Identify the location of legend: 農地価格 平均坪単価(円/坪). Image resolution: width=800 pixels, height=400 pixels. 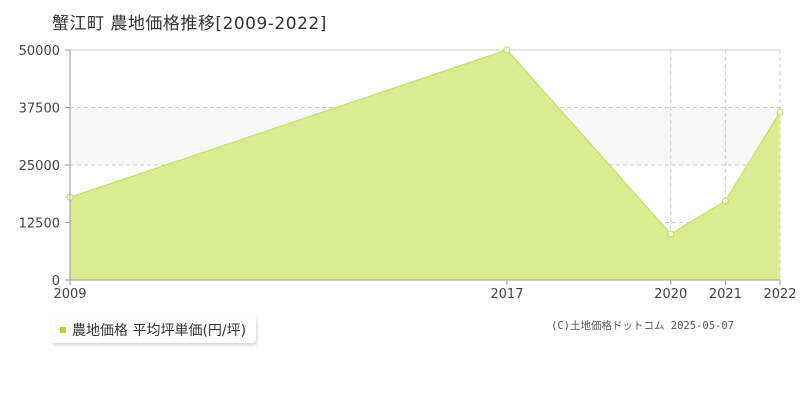
(154, 330).